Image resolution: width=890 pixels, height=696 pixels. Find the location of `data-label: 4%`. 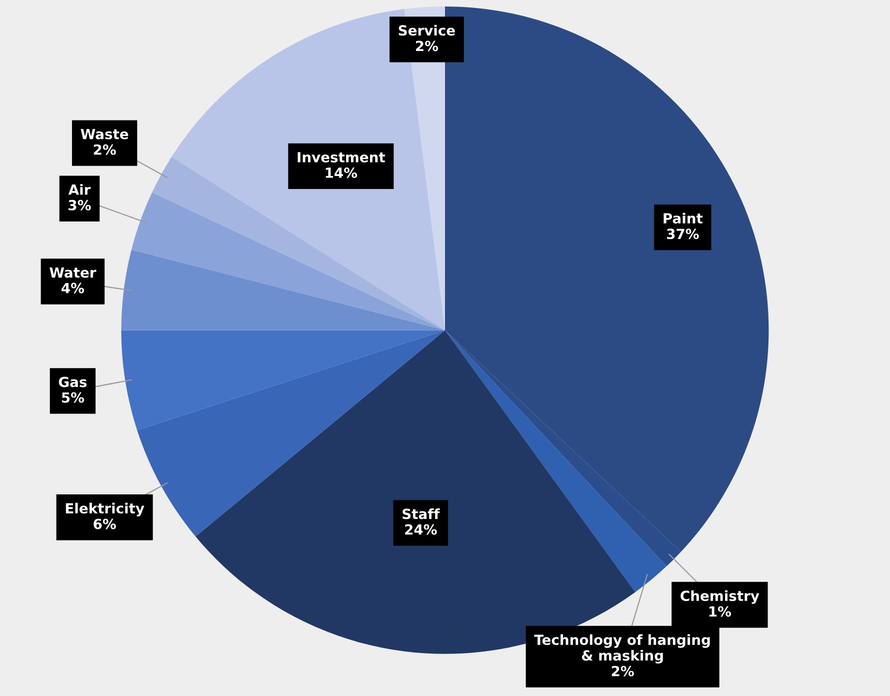

data-label: 4% is located at coordinates (73, 288).